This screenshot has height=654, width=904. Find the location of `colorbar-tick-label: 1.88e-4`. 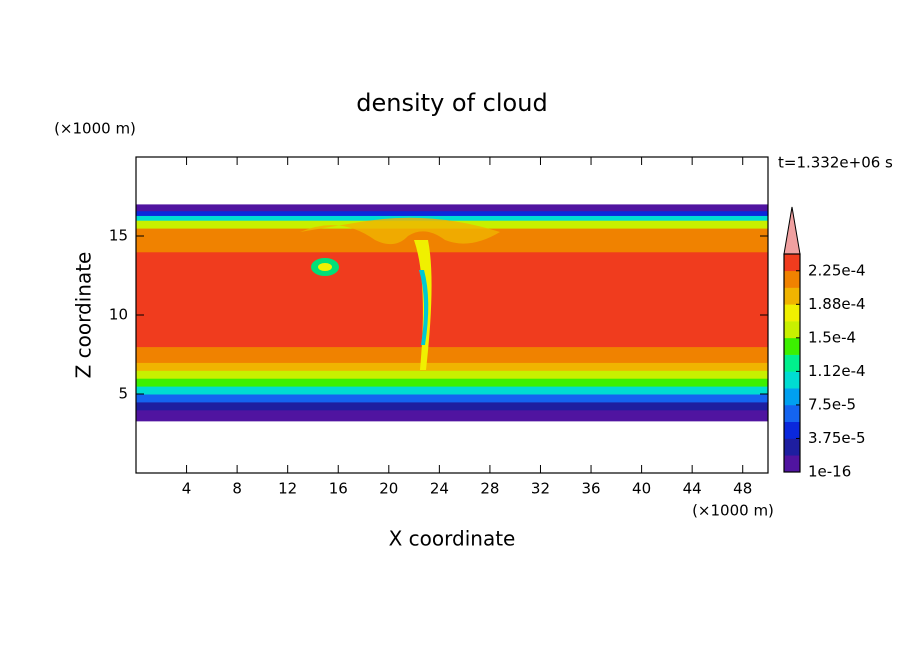

colorbar-tick-label: 1.88e-4 is located at coordinates (837, 304).